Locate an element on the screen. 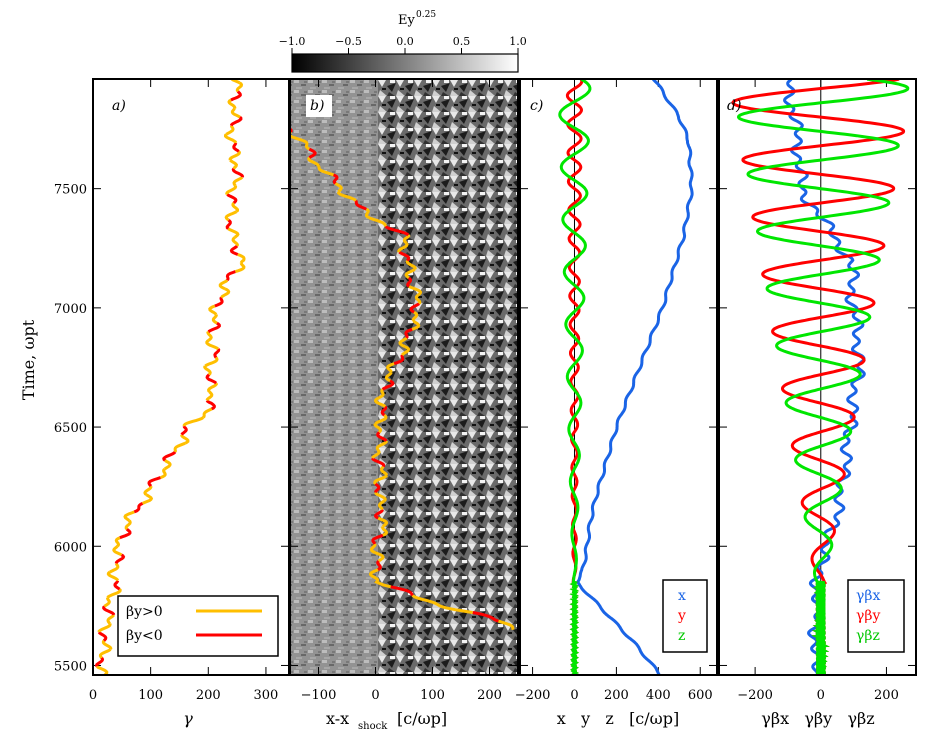  svg-text: [c/ωp] is located at coordinates (422, 718).